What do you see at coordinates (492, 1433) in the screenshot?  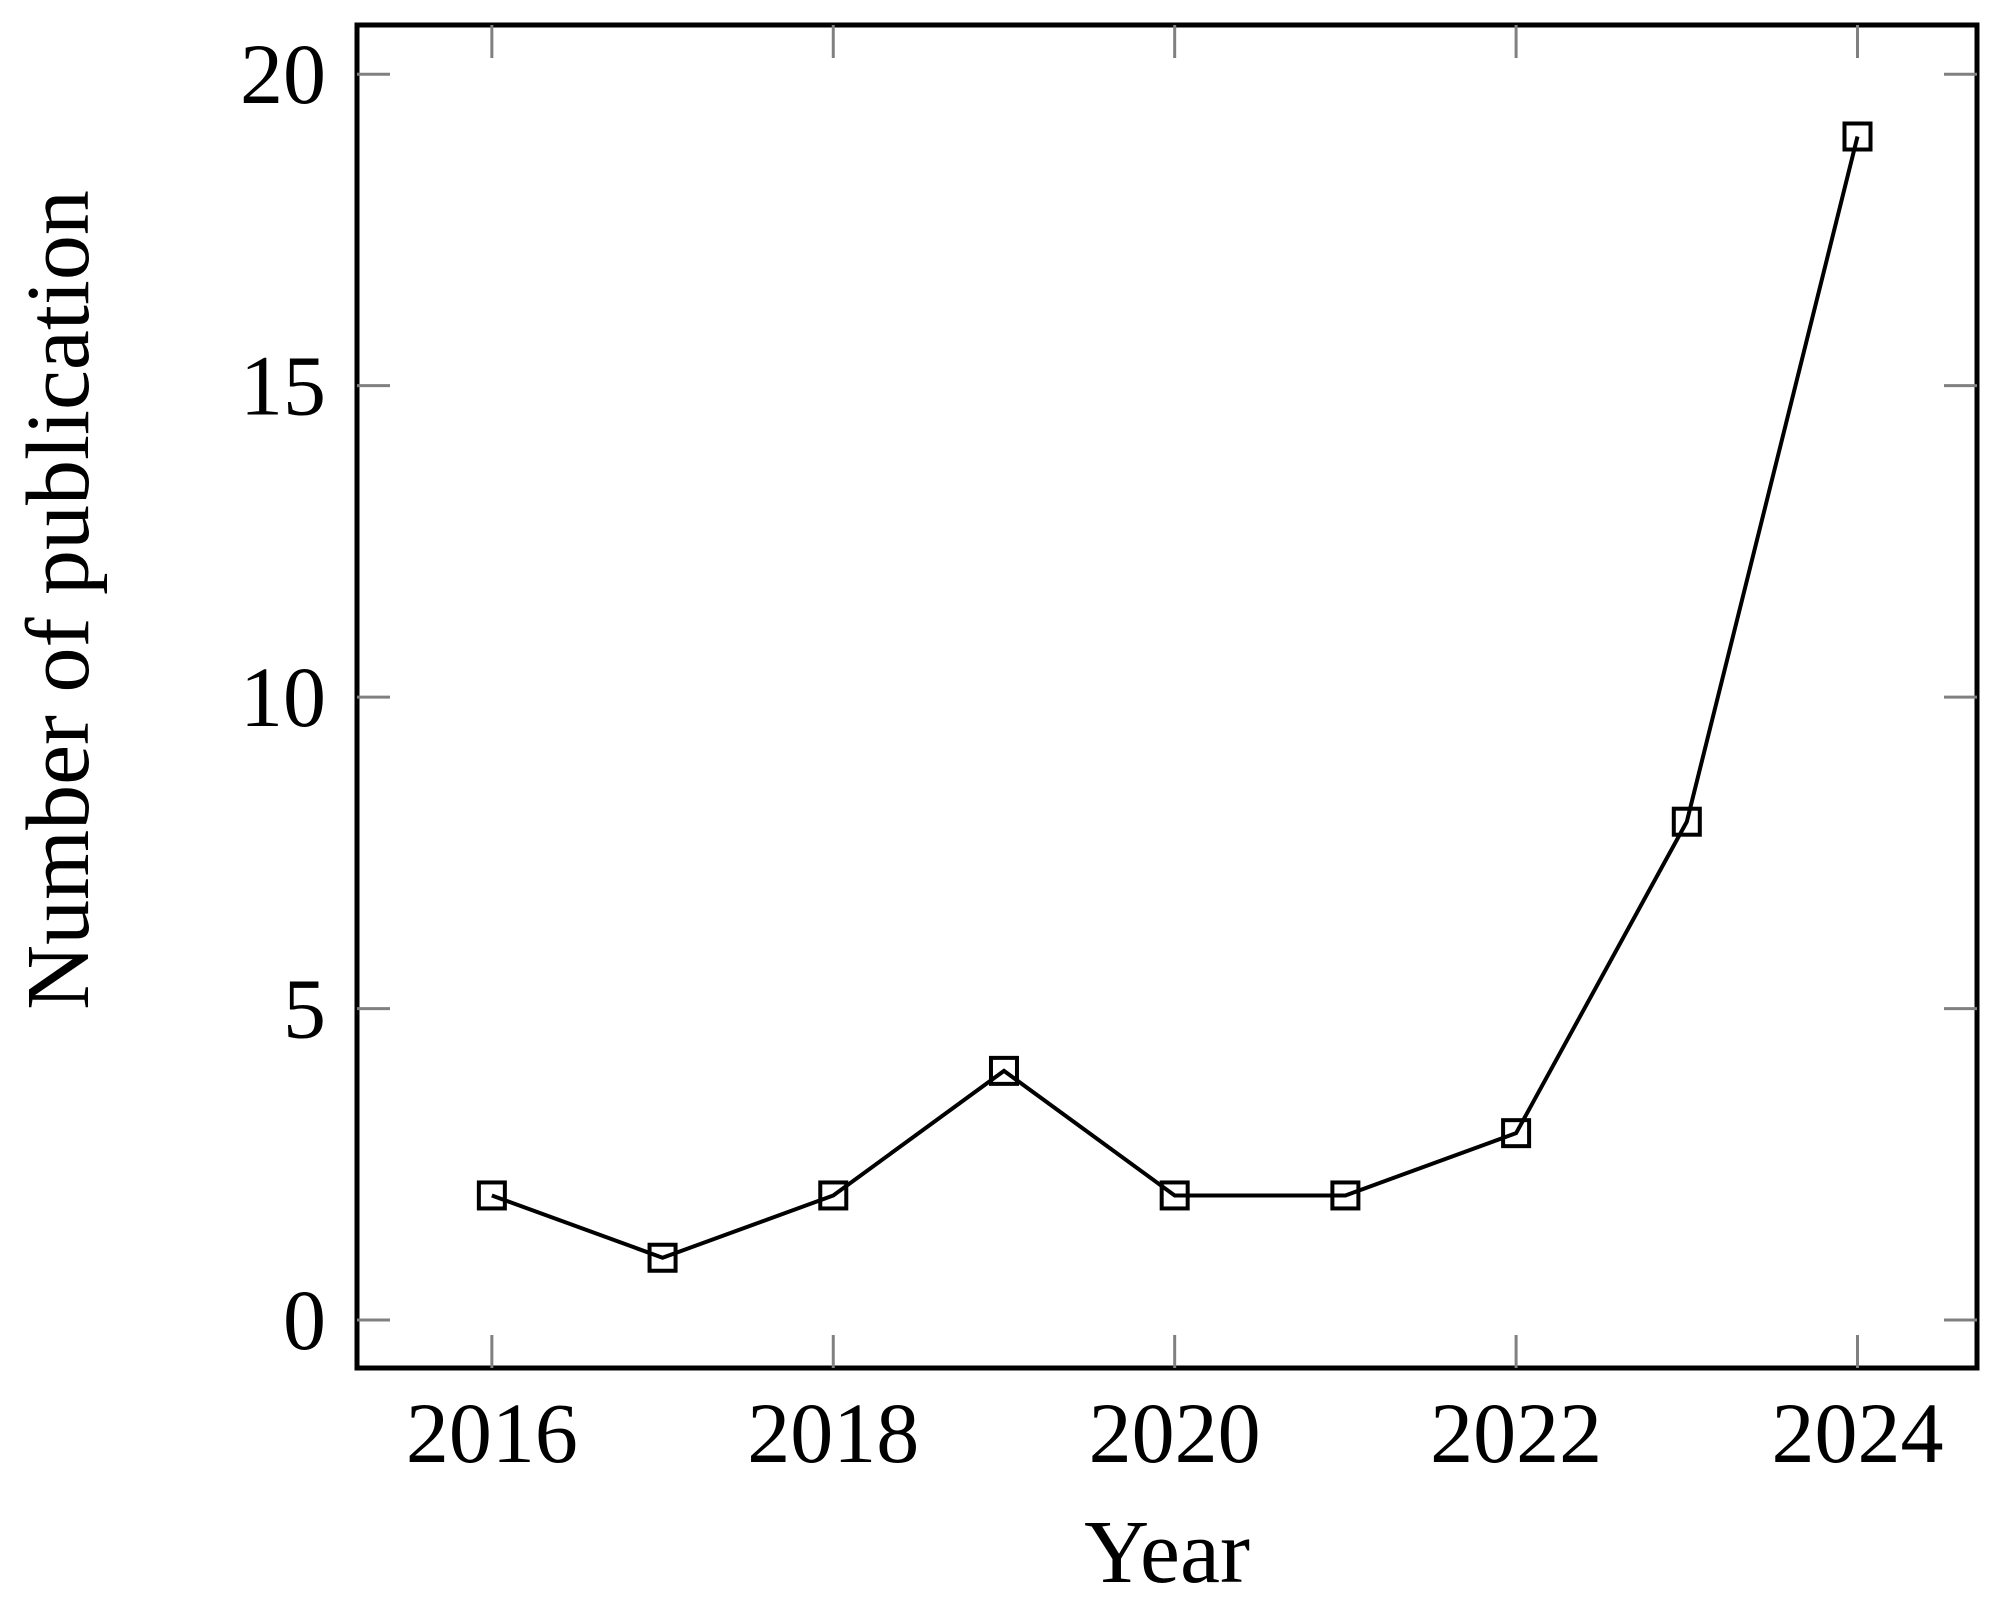 I see `x-tick-label: 2016` at bounding box center [492, 1433].